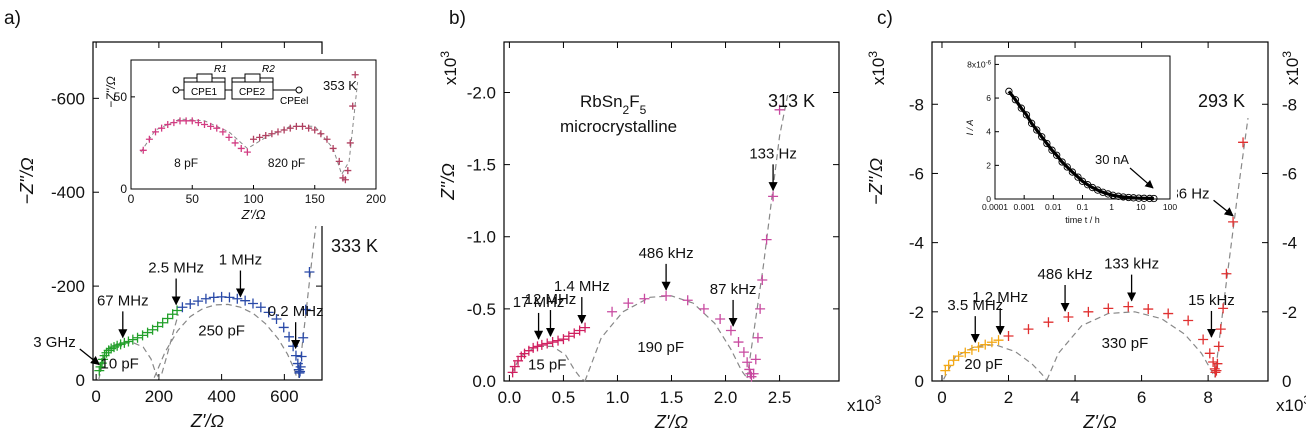 The width and height of the screenshot is (1306, 448). What do you see at coordinates (975, 305) in the screenshot?
I see `annotation-label: 3.5 MHz` at bounding box center [975, 305].